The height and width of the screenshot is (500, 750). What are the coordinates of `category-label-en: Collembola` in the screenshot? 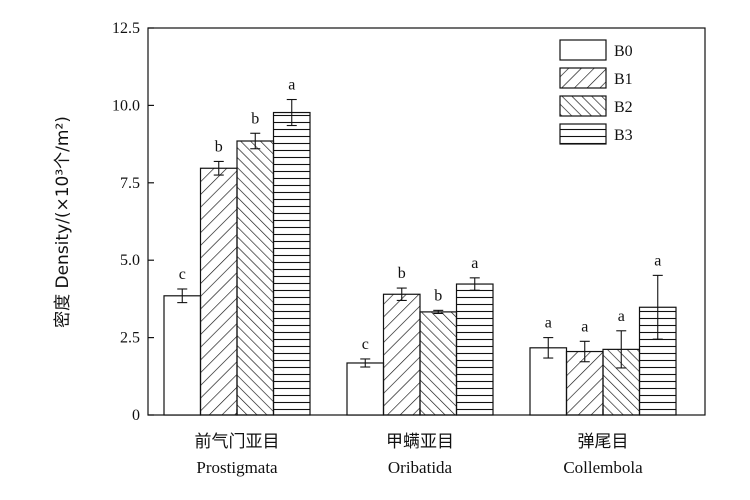 It's located at (603, 467).